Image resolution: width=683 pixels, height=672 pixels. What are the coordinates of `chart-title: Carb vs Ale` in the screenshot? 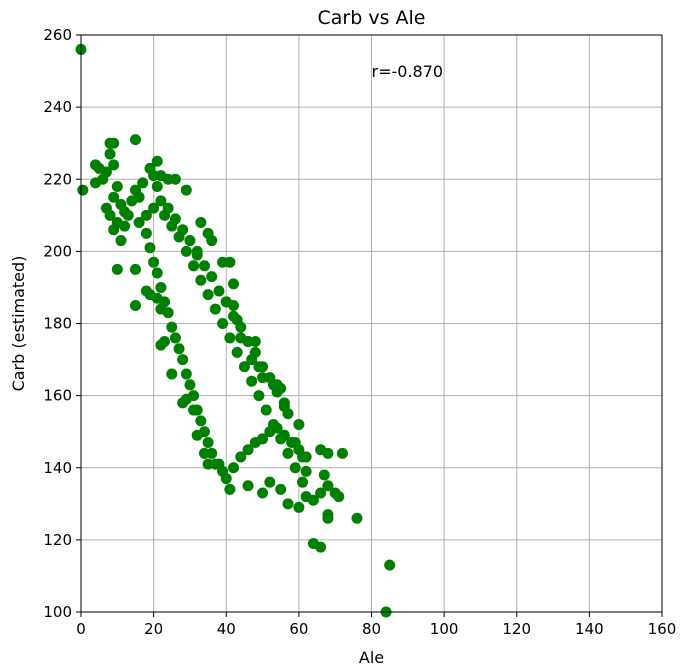 It's located at (372, 18).